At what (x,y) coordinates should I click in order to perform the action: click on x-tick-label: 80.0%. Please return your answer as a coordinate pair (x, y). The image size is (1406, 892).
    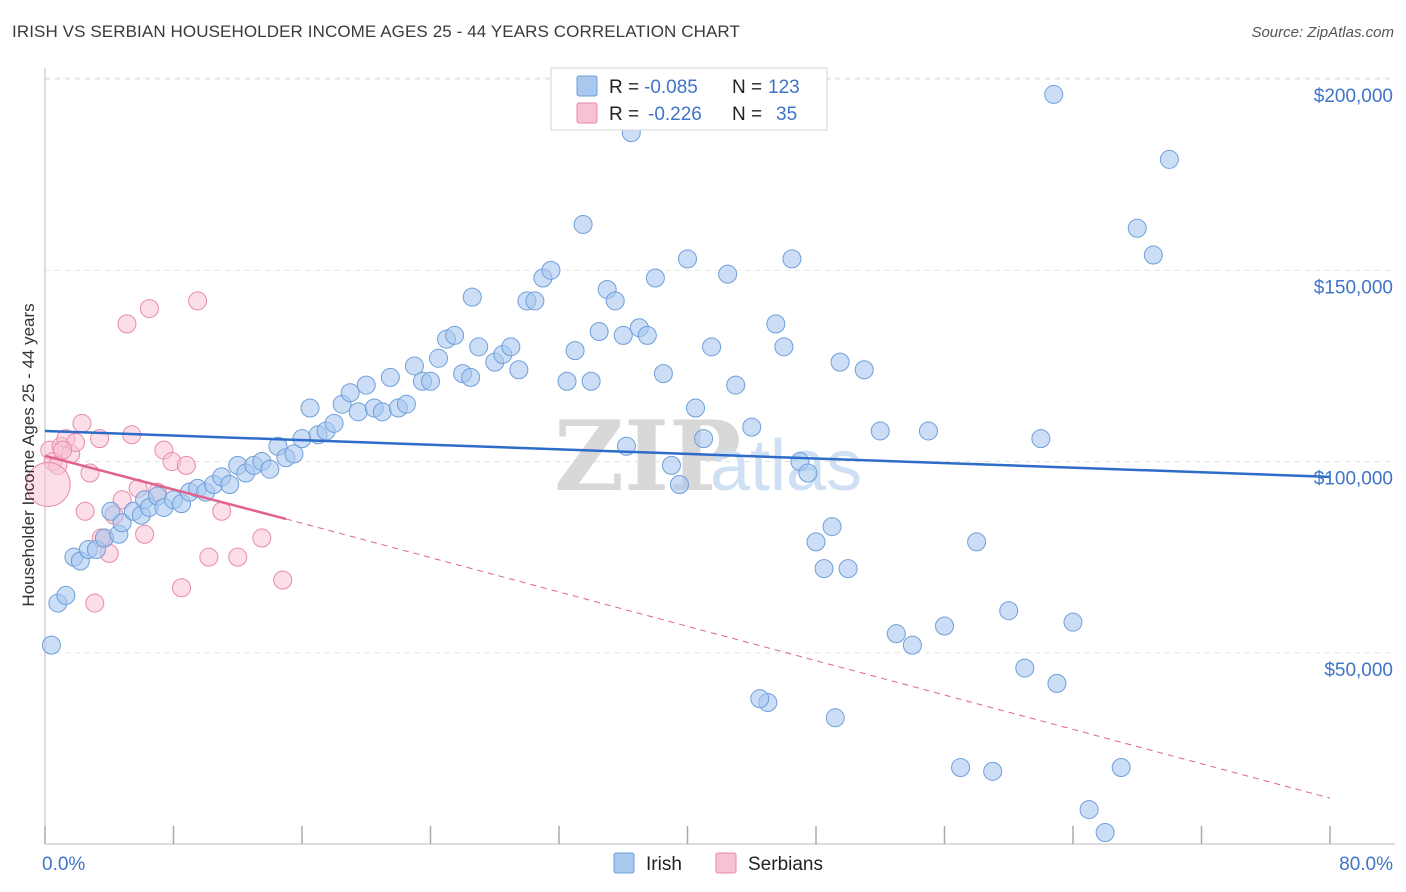
    Looking at the image, I should click on (1366, 864).